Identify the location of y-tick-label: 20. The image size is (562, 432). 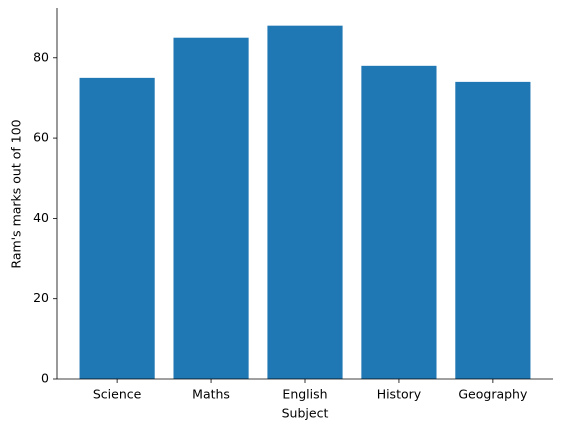
(41, 297).